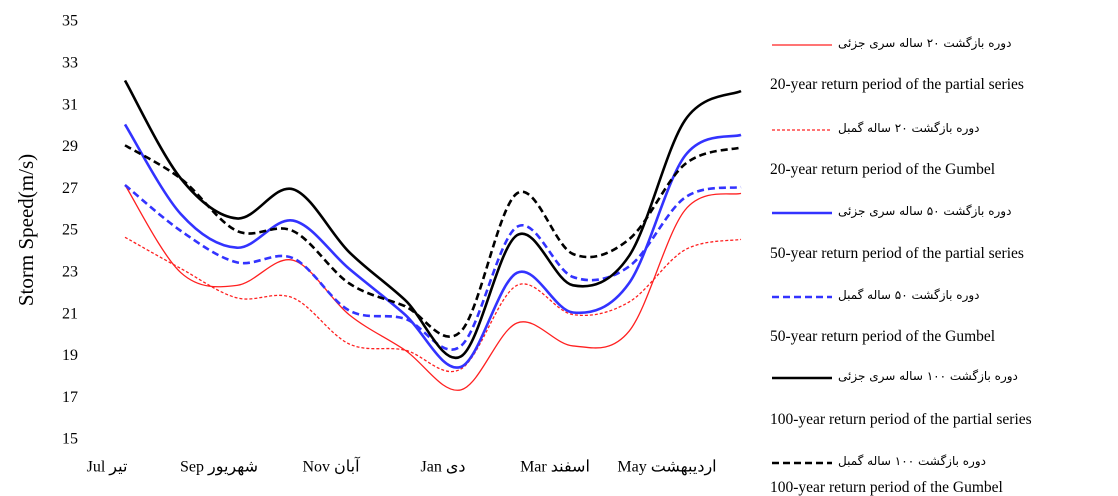 This screenshot has height=496, width=1118. What do you see at coordinates (70, 62) in the screenshot?
I see `y-tick-label: 33` at bounding box center [70, 62].